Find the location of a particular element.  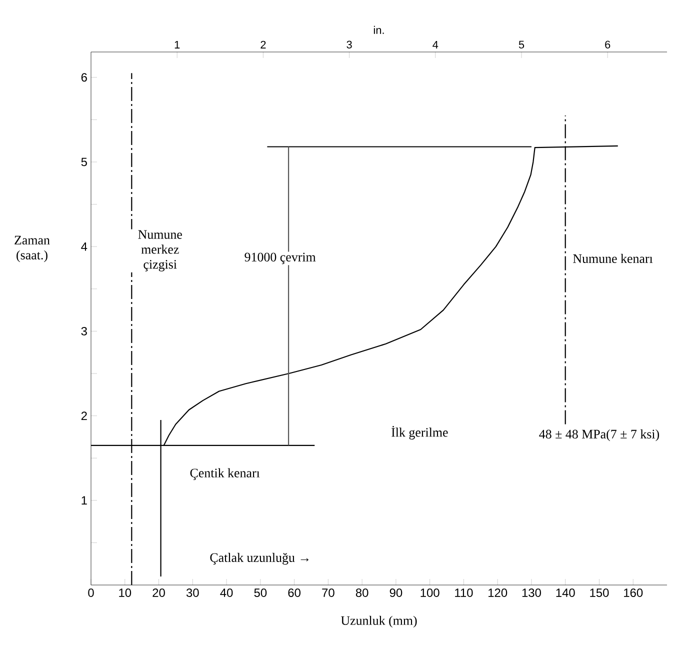

x-tick-label: 0 is located at coordinates (91, 592).